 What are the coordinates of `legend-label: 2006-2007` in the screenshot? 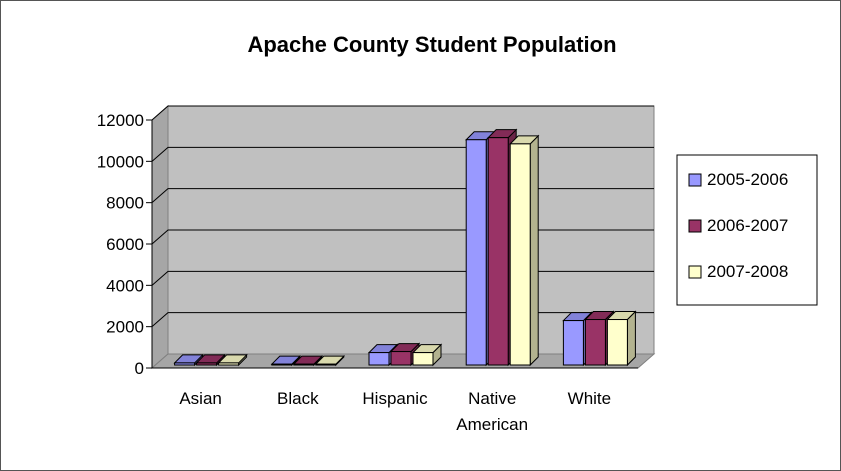 It's located at (747, 225).